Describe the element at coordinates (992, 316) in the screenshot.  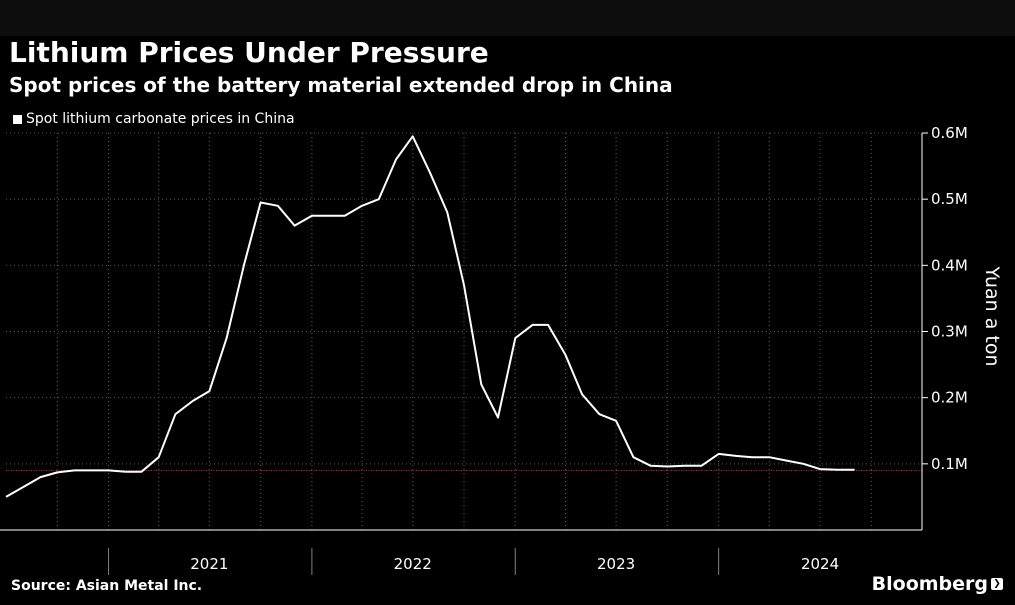
I see `y-axis-label: Yuan a ton` at that location.